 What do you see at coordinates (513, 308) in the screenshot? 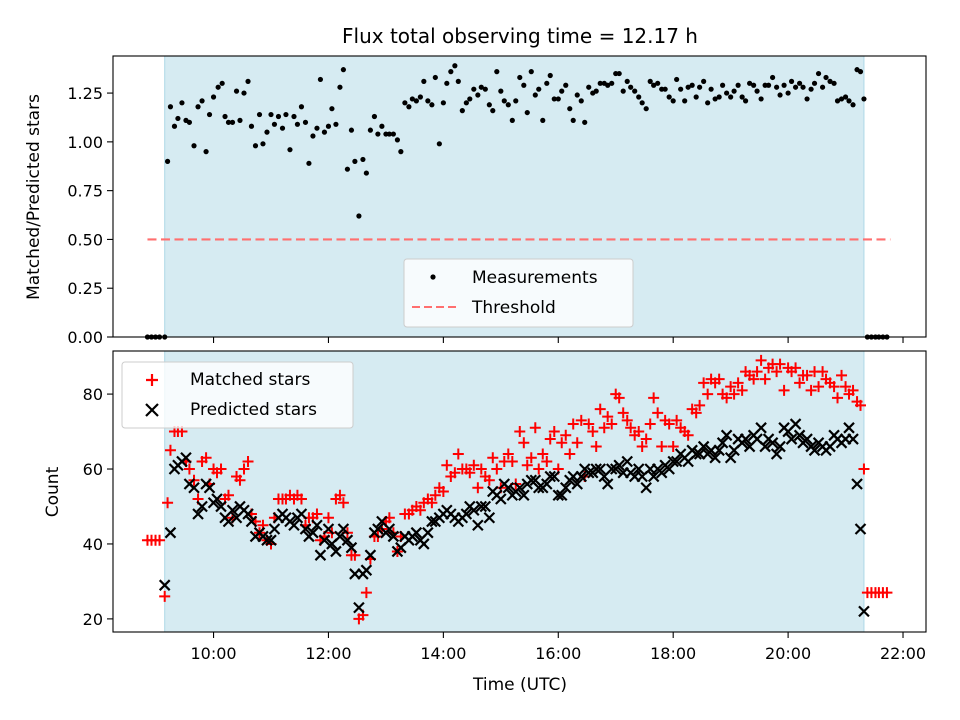
I see `legend-threshold-label: Threshold` at bounding box center [513, 308].